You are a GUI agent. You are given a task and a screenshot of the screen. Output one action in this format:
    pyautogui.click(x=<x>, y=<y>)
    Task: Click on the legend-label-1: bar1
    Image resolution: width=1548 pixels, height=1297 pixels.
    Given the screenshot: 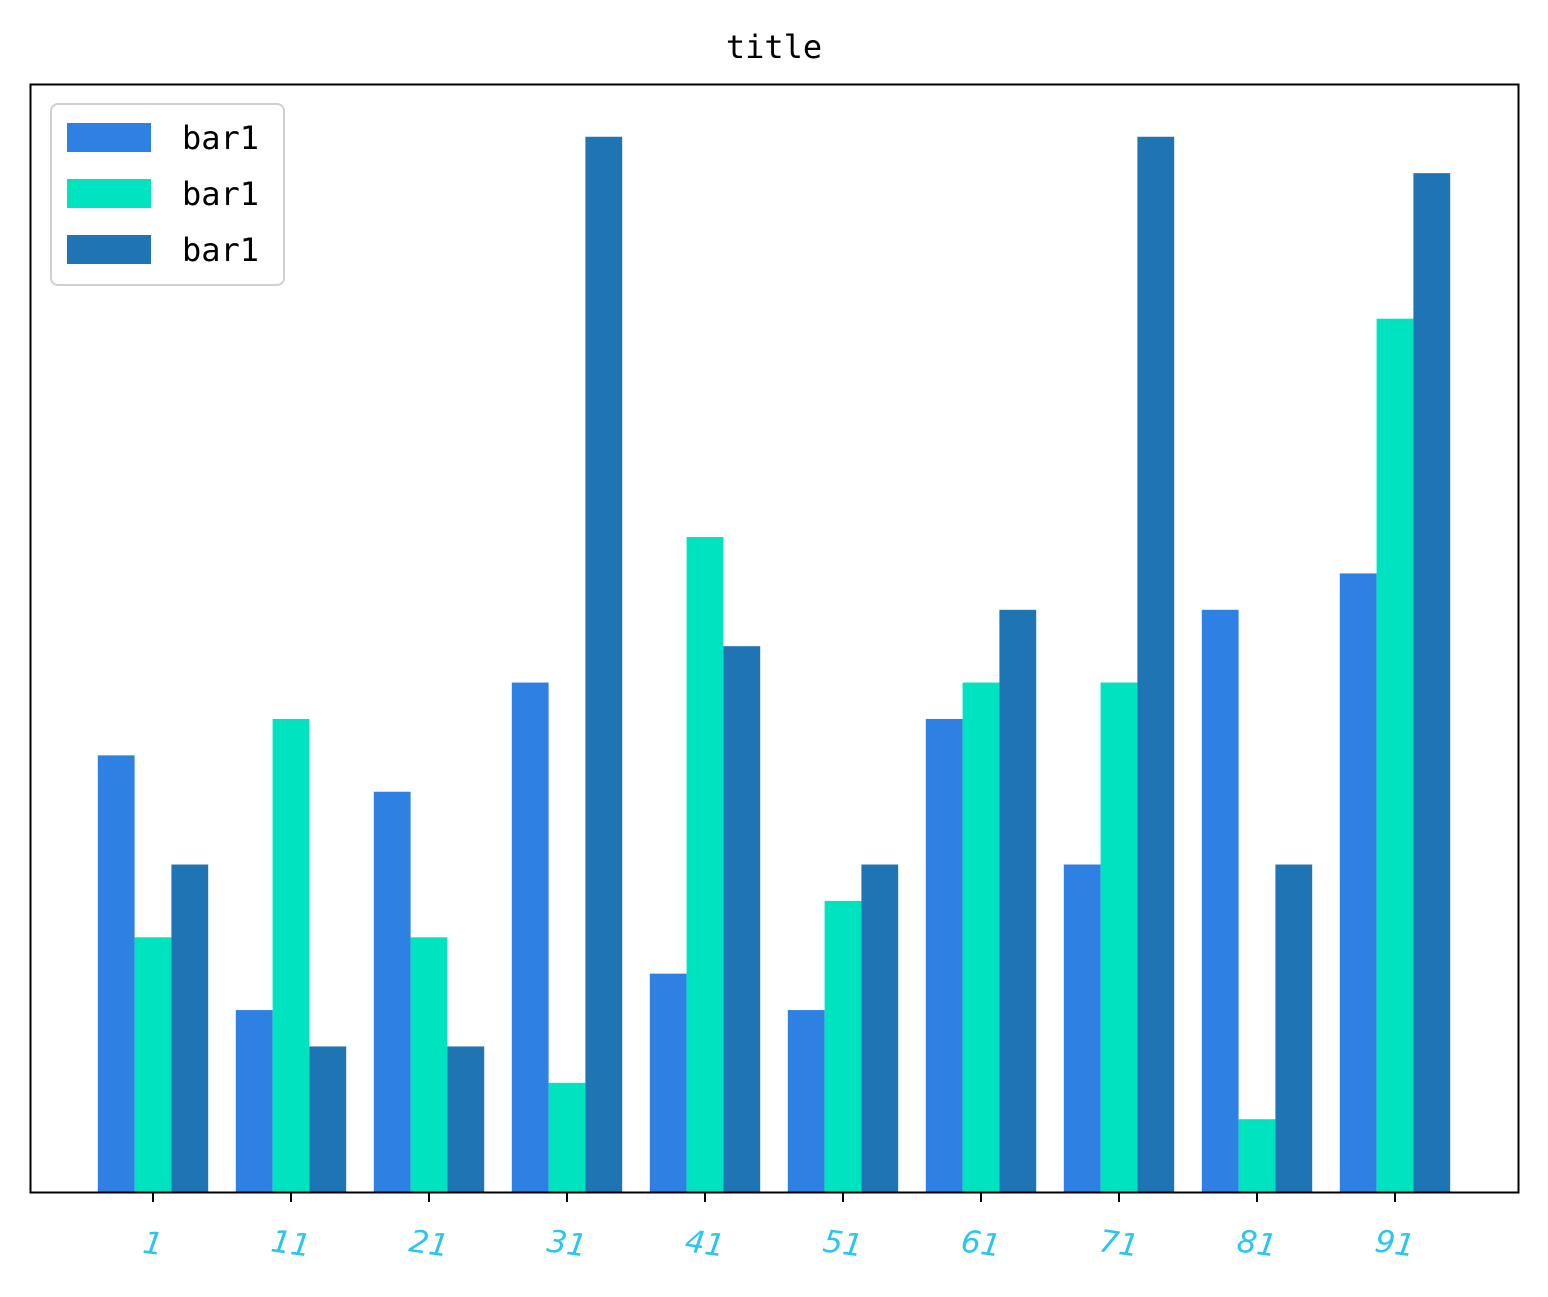 What is the action you would take?
    pyautogui.click(x=220, y=138)
    